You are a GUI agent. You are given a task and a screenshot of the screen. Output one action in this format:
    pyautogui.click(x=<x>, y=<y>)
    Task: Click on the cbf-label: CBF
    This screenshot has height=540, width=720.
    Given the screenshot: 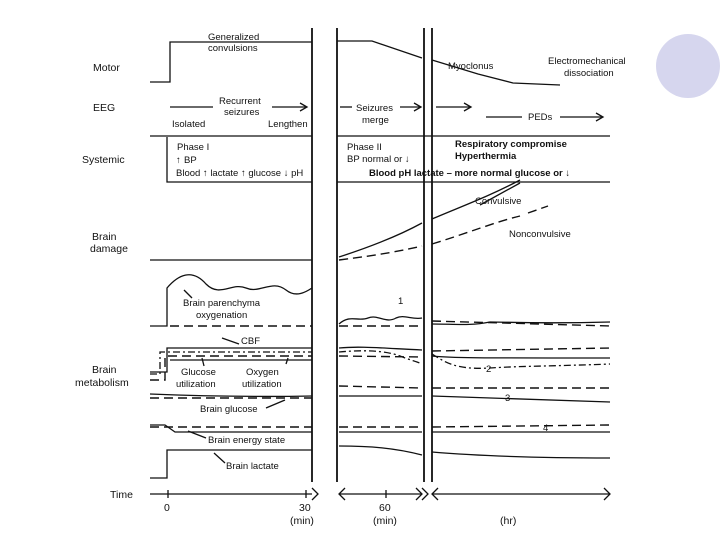 What is the action you would take?
    pyautogui.click(x=250, y=341)
    